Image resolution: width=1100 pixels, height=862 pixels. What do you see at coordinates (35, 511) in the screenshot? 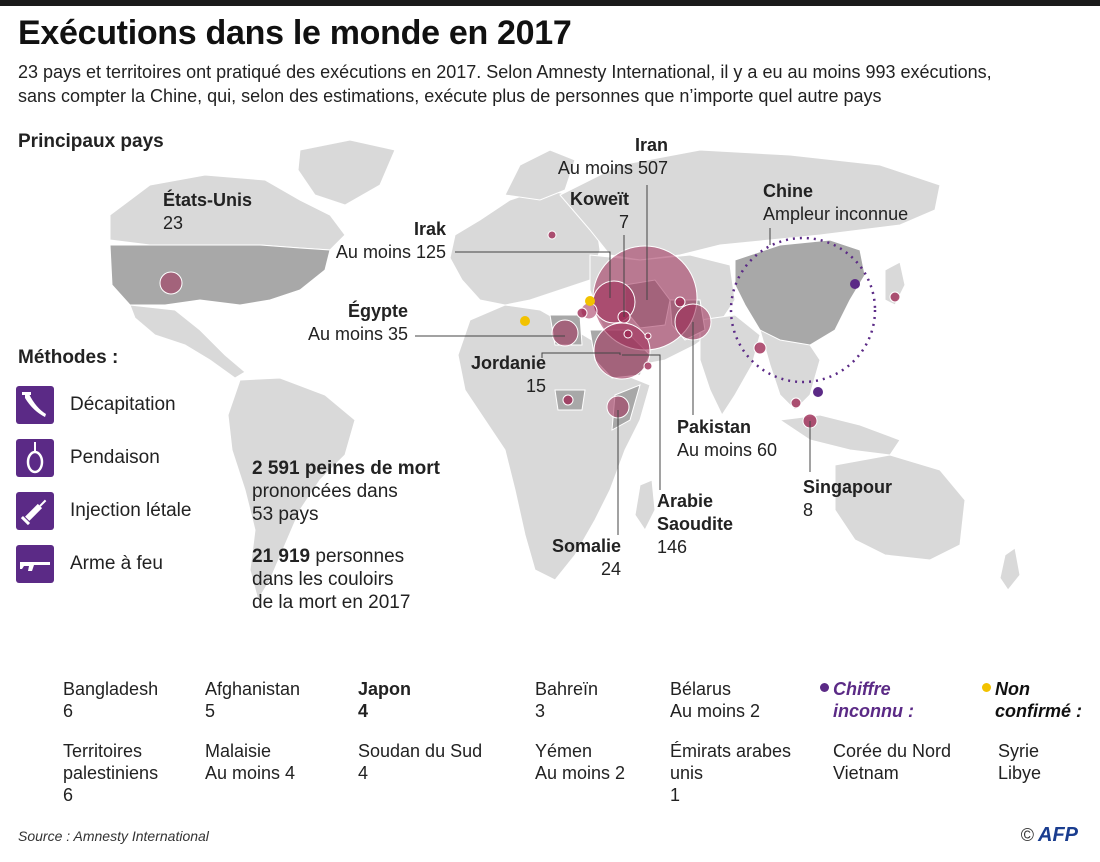
I see `syringe-icon` at bounding box center [35, 511].